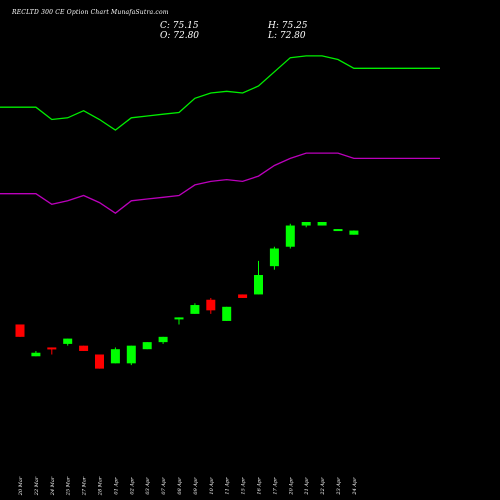  Describe the element at coordinates (323, 486) in the screenshot. I see `x-tick-label: 22 Apr` at that location.